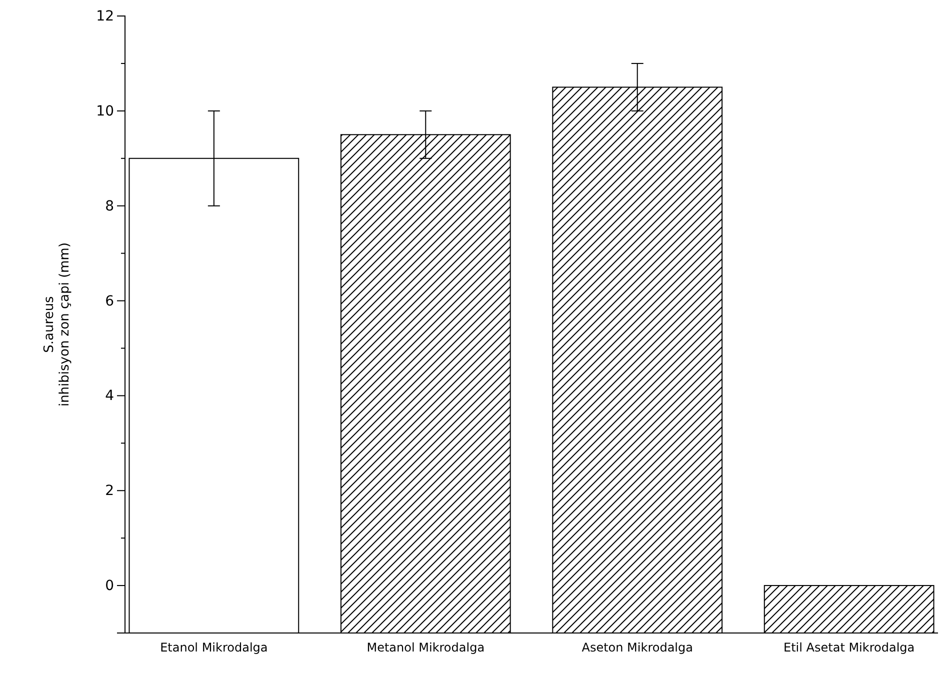 This screenshot has height=678, width=950. Describe the element at coordinates (849, 647) in the screenshot. I see `x-tick-label: Etil Asetat Mikrodalga` at that location.